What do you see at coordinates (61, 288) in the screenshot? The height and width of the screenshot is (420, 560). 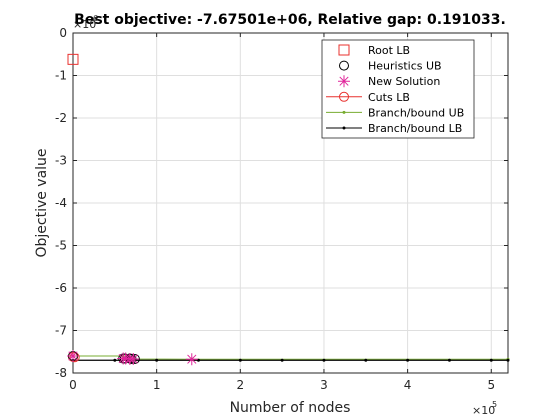 I see `y-tick-label: -6` at bounding box center [61, 288].